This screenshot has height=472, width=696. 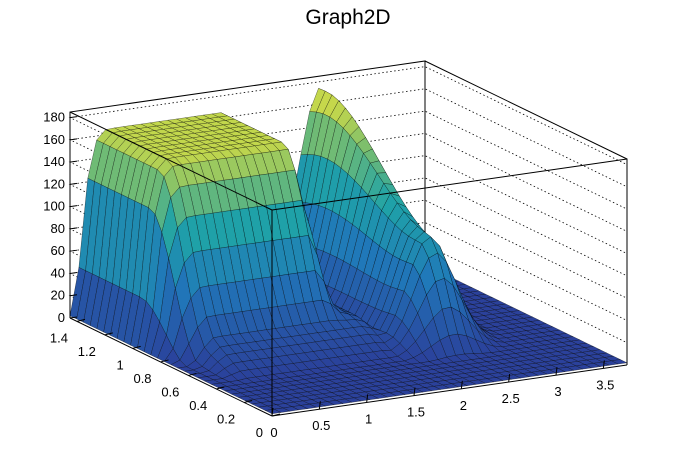 I want to click on y-tick-label: 0.2, so click(x=226, y=418).